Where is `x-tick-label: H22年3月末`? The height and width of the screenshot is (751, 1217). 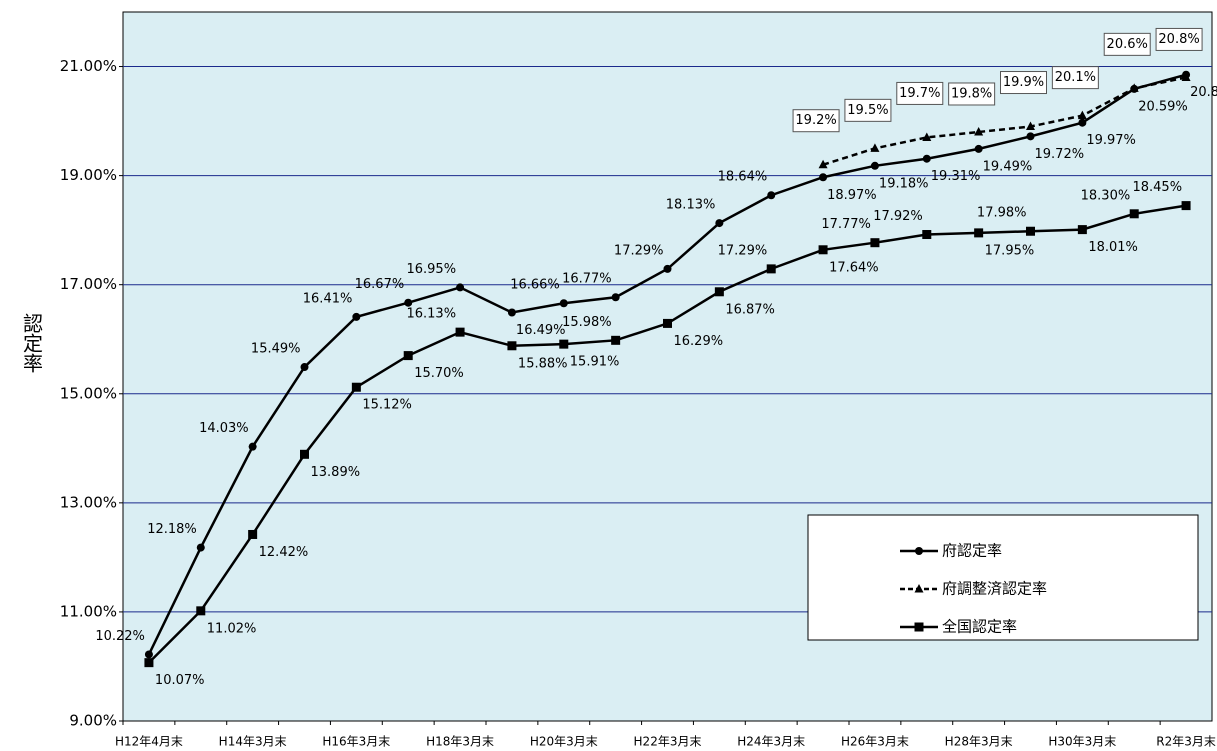
x-tick-label: H22年3月末 is located at coordinates (668, 742).